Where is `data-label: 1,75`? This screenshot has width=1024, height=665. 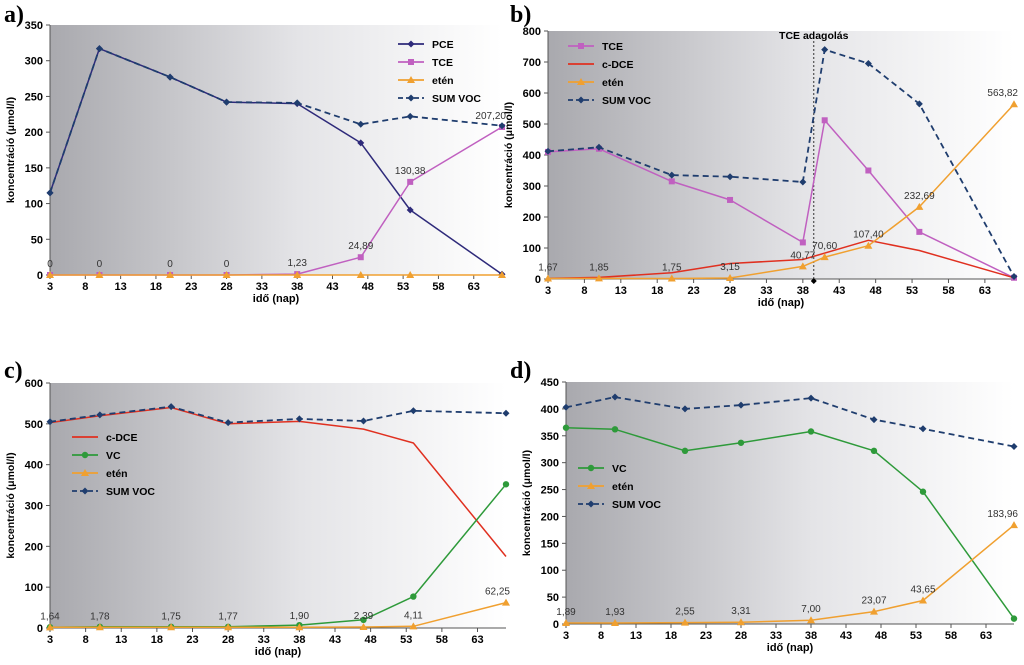
data-label: 1,75 is located at coordinates (672, 267).